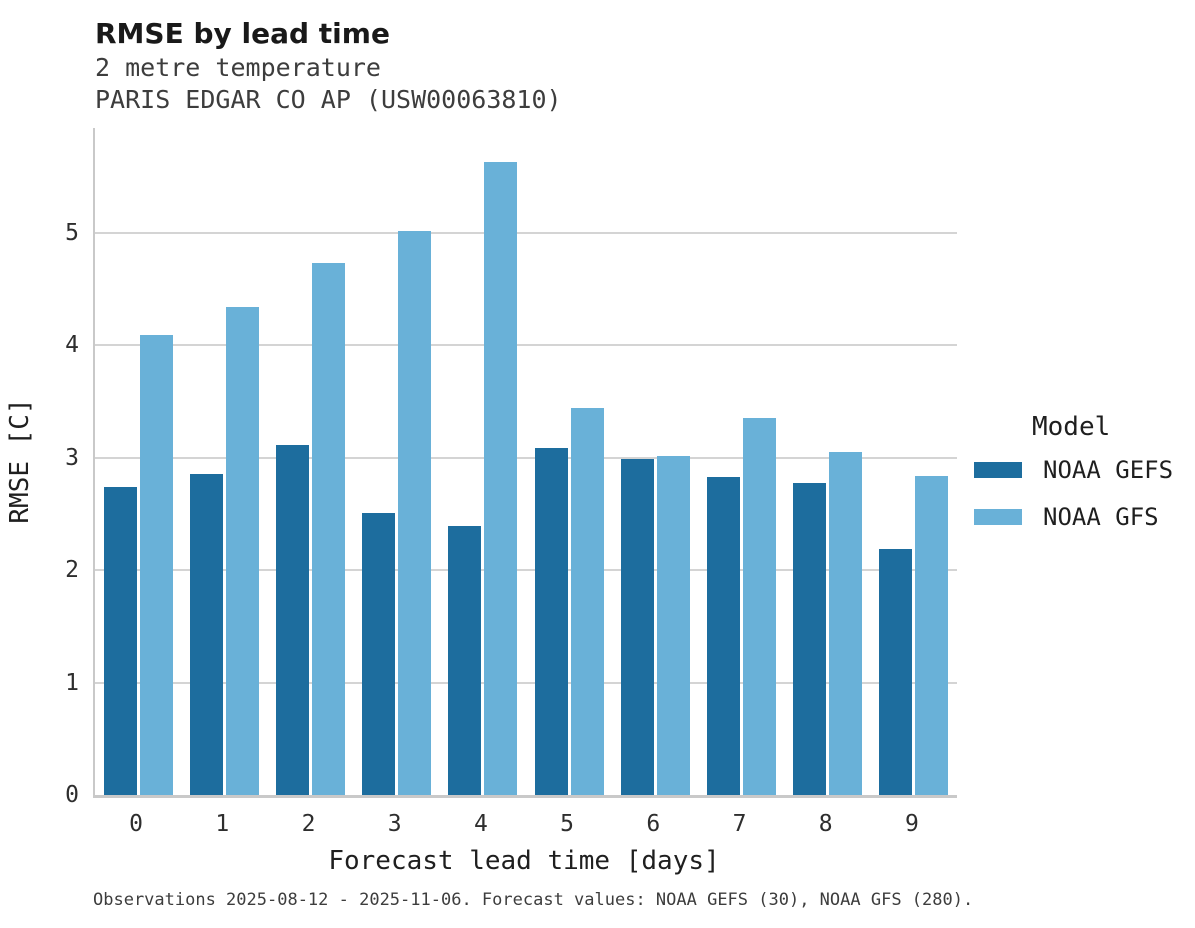 This screenshot has width=1195, height=928. What do you see at coordinates (524, 861) in the screenshot?
I see `x-axis-title: Forecast lead time [days]` at bounding box center [524, 861].